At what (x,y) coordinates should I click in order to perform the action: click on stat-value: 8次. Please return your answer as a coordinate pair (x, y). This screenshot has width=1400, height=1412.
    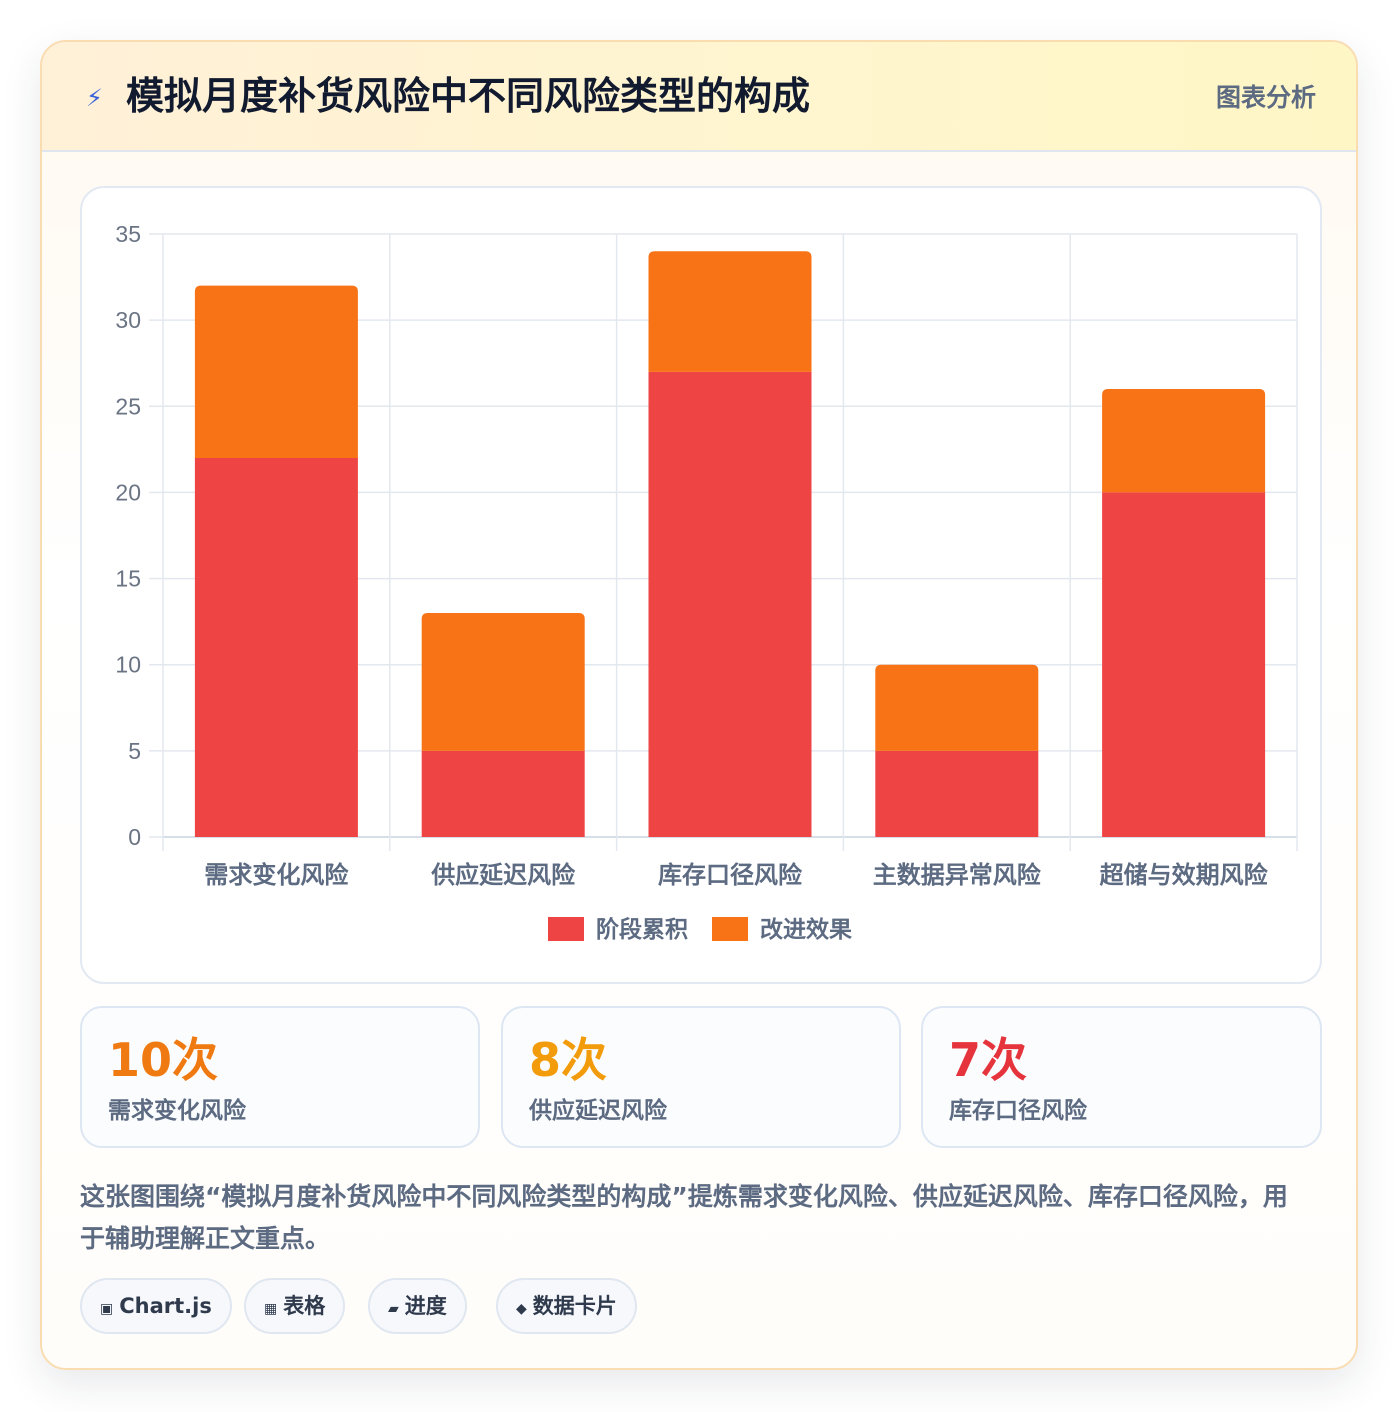
    Looking at the image, I should click on (568, 1060).